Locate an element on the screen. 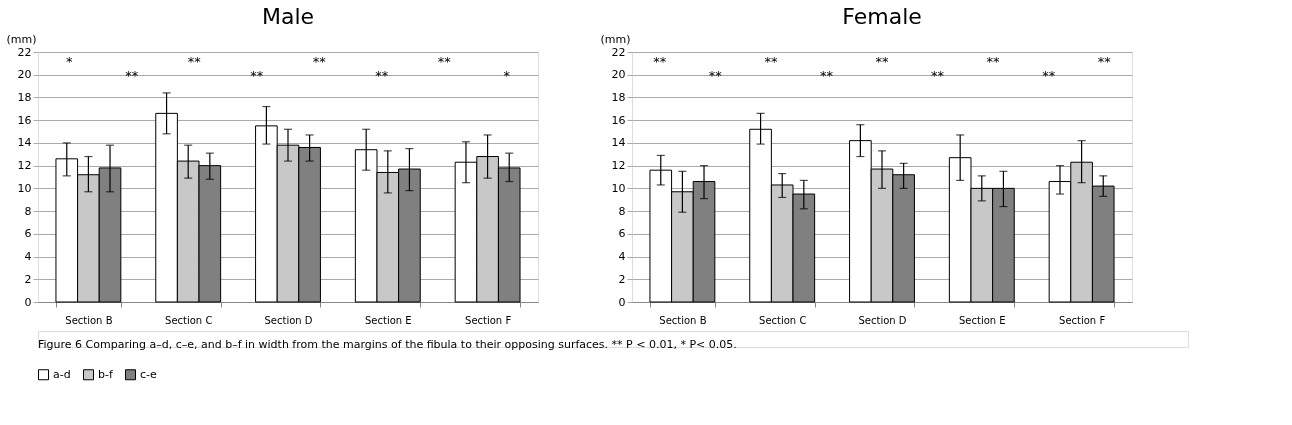  legend-label: c-e is located at coordinates (149, 374).